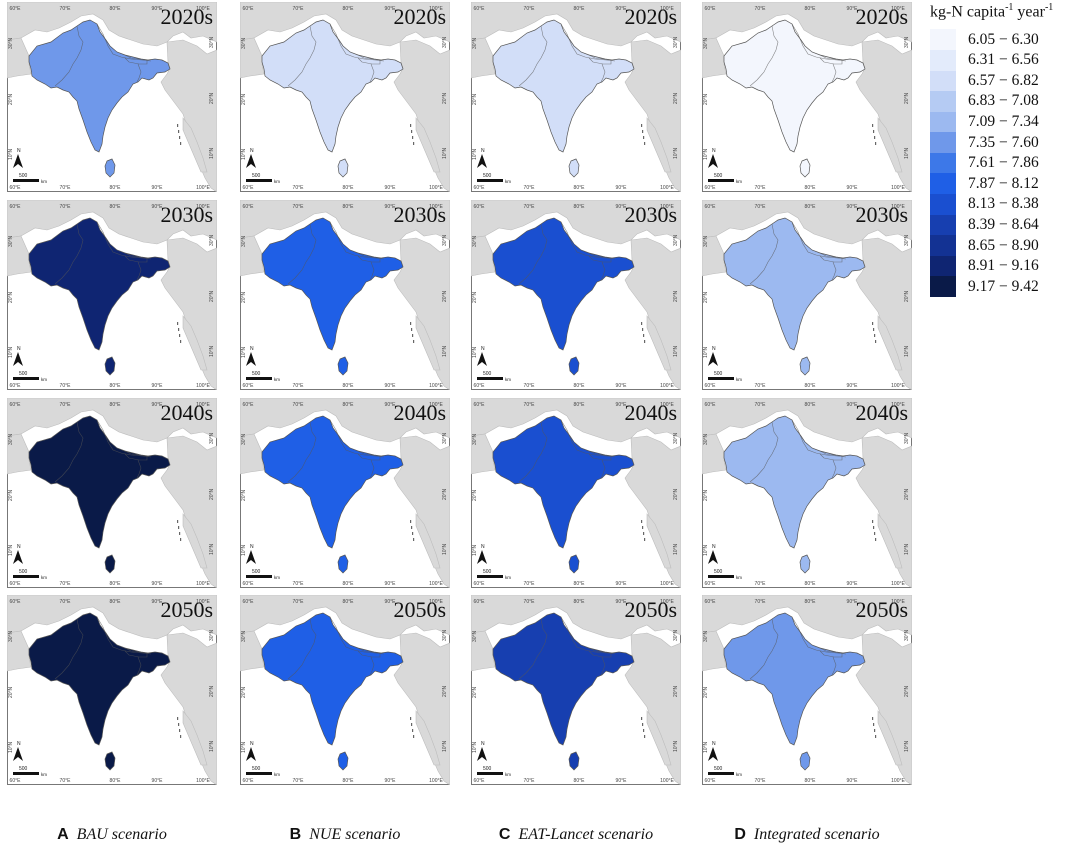  I want to click on legend-label: 8.13 − 8.38, so click(1003, 204).